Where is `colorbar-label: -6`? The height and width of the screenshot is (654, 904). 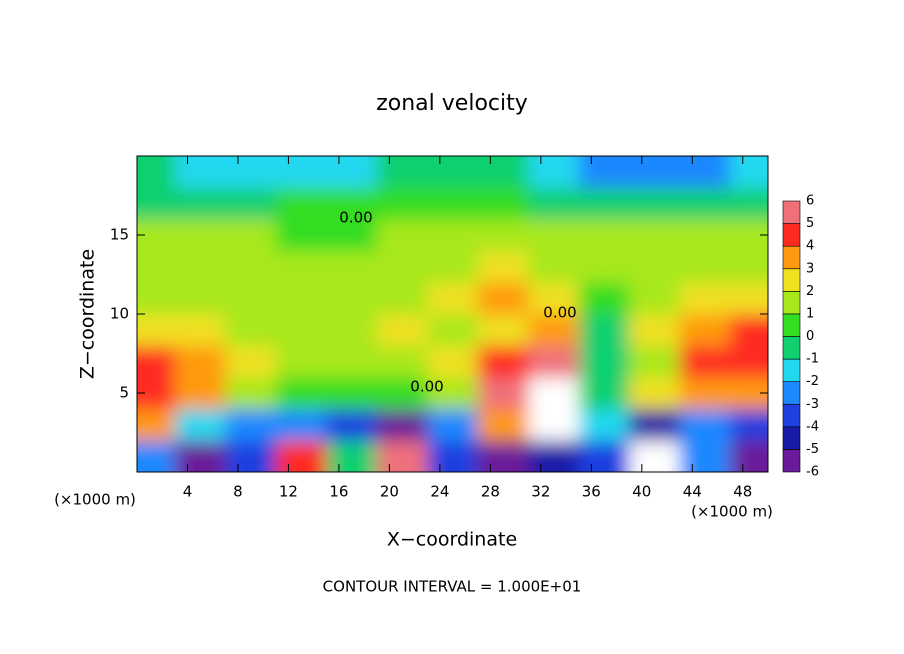
colorbar-label: -6 is located at coordinates (812, 472).